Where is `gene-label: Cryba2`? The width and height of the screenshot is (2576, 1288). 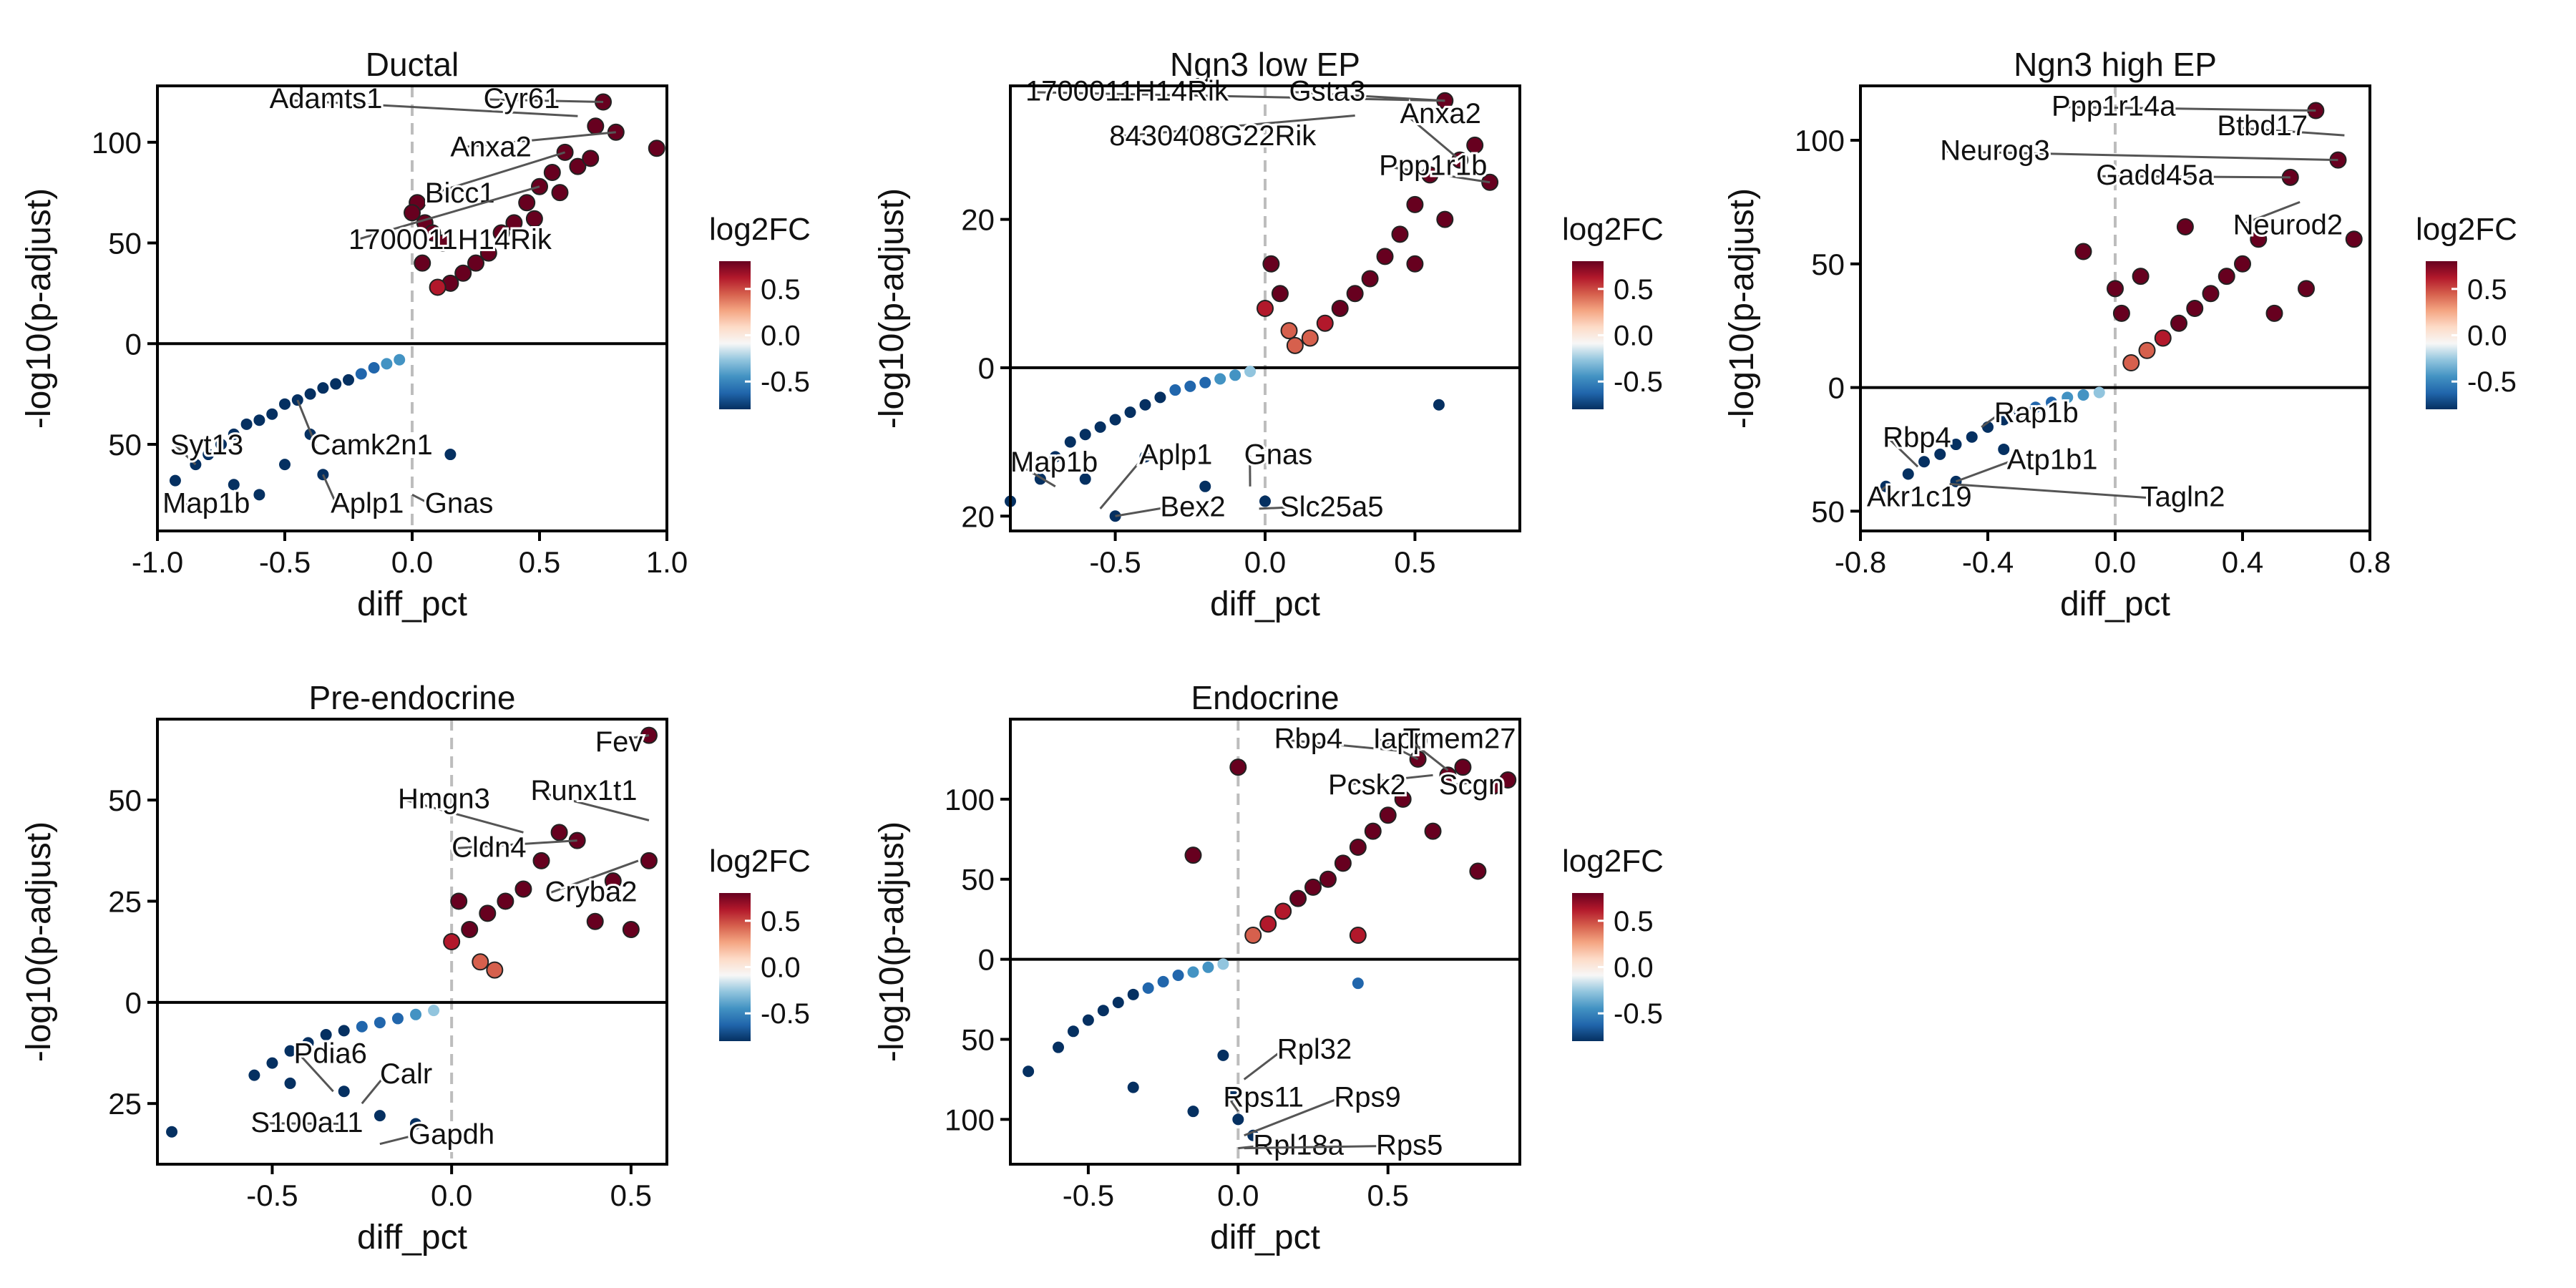
gene-label: Cryba2 is located at coordinates (591, 891).